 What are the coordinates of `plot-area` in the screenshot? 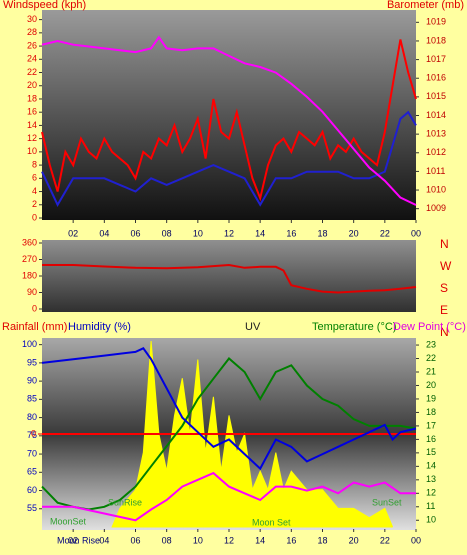 It's located at (229, 276).